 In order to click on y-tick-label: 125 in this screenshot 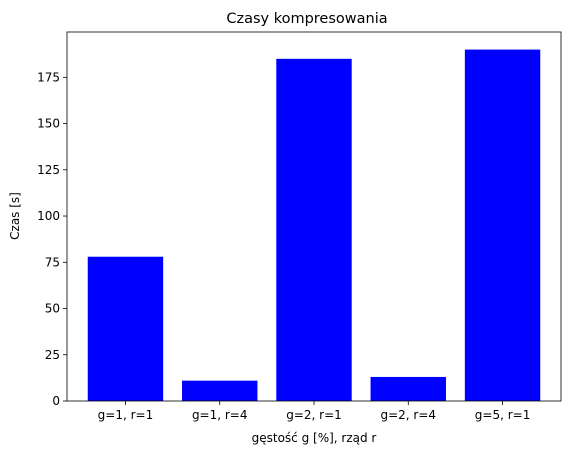, I will do `click(48, 170)`.